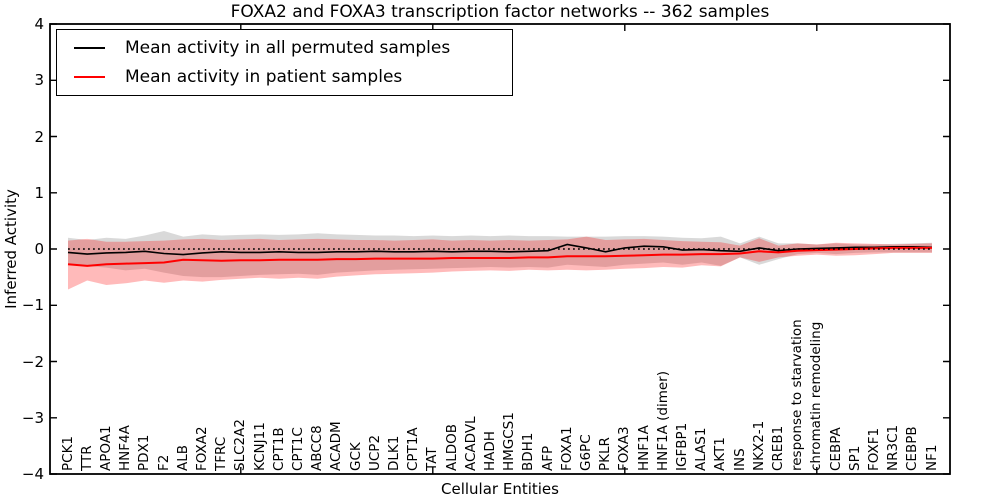 This screenshot has width=1000, height=500. I want to click on y-axis-title: Inferred Activity, so click(11, 249).